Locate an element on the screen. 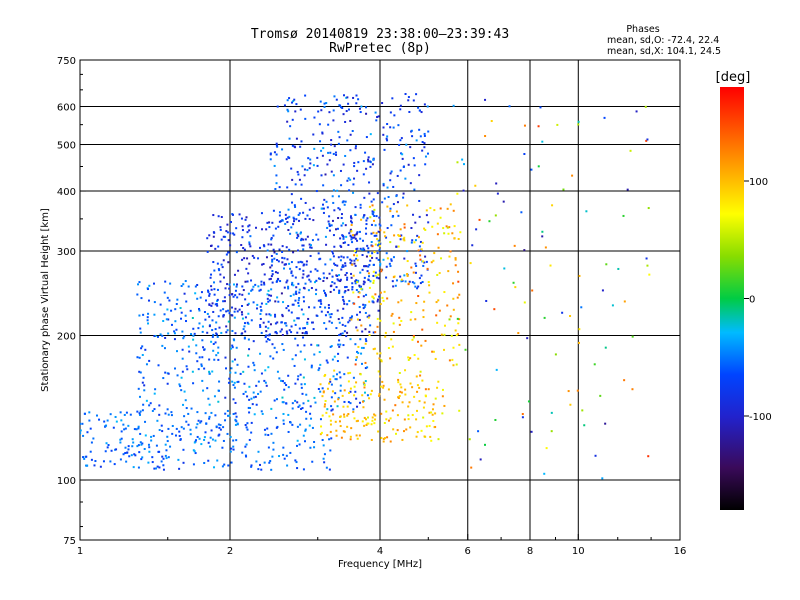 This screenshot has width=800, height=600. y-axis-label: Stationary phase Virtual Height [km] is located at coordinates (45, 300).